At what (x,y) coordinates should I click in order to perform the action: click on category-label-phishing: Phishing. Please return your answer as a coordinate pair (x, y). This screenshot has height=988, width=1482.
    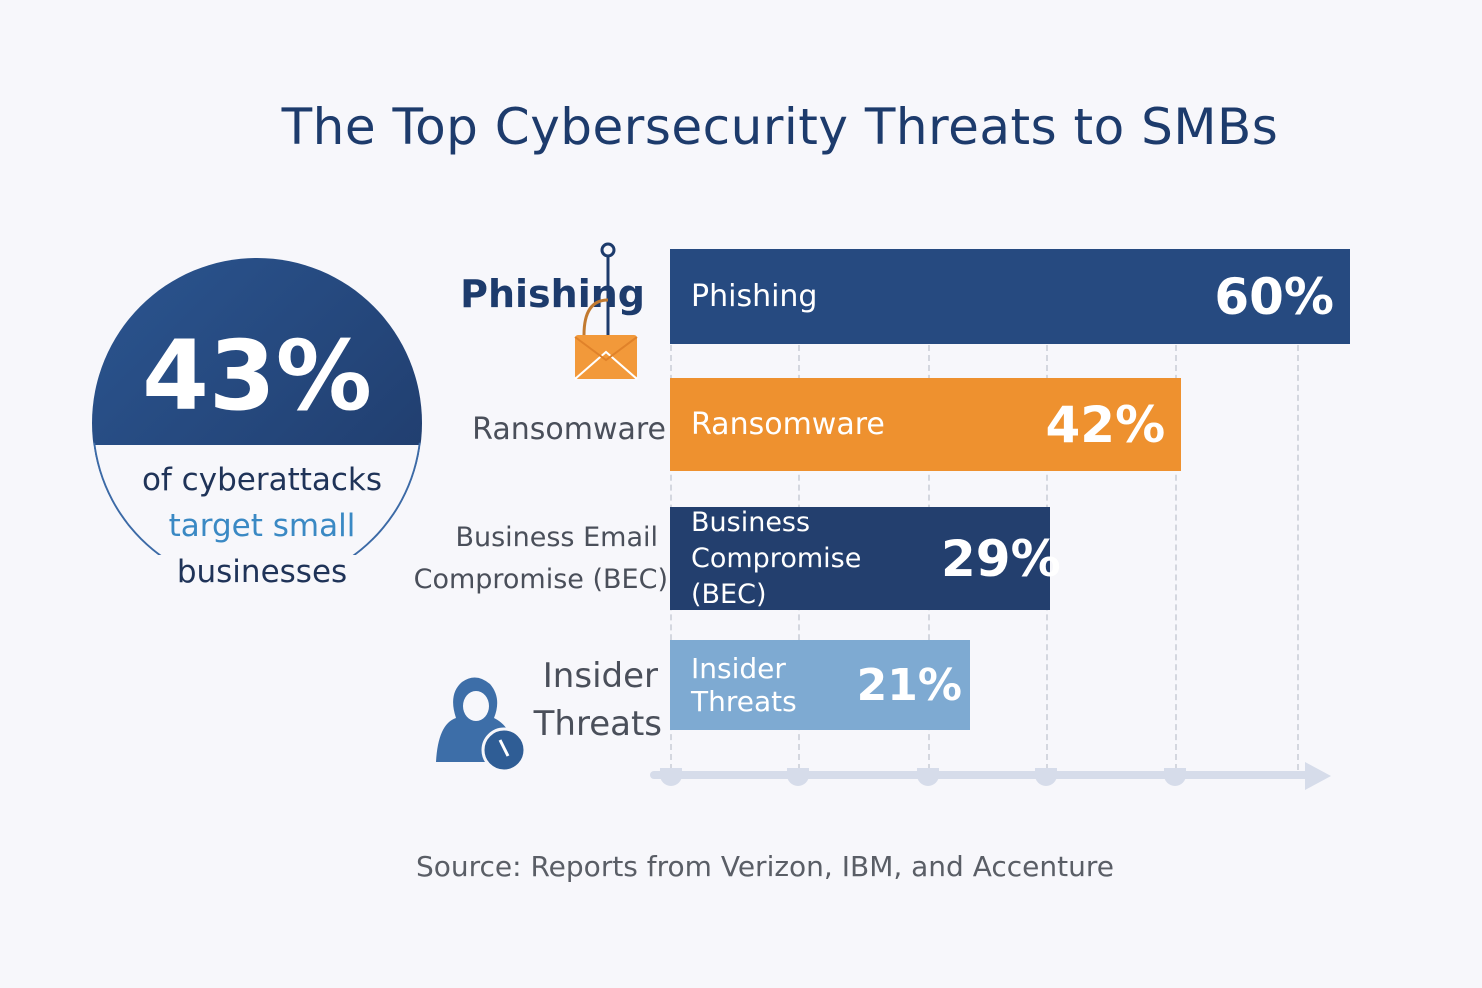
    Looking at the image, I should click on (552, 294).